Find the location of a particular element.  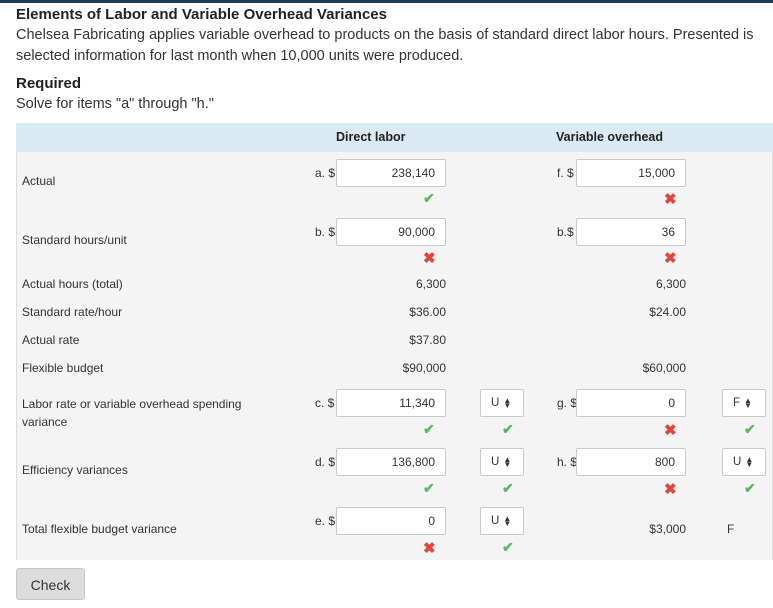

required-heading: Required is located at coordinates (49, 83).